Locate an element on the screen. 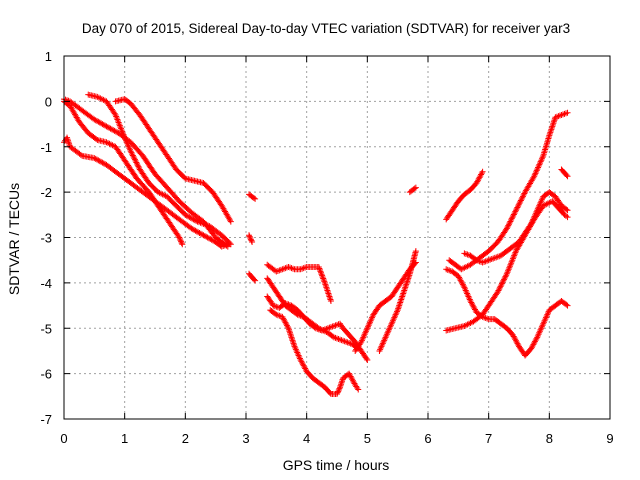 This screenshot has width=640, height=480. y-tick-label: -2 is located at coordinates (46, 192).